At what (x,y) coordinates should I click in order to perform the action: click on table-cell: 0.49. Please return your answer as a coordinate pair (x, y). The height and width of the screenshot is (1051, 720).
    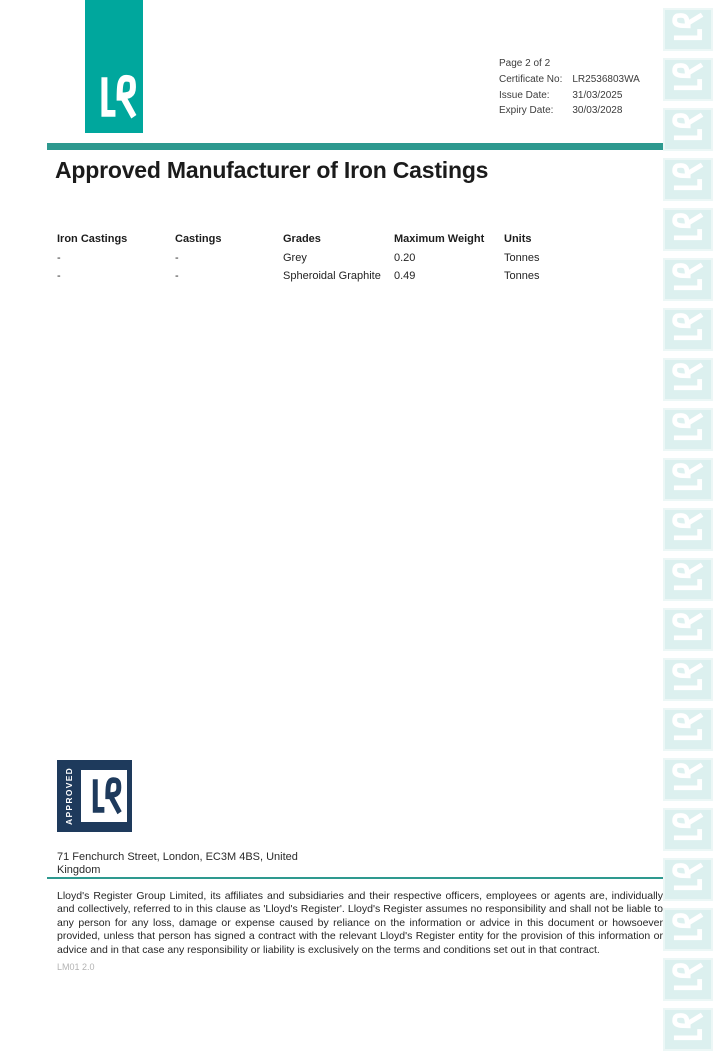
    Looking at the image, I should click on (405, 276).